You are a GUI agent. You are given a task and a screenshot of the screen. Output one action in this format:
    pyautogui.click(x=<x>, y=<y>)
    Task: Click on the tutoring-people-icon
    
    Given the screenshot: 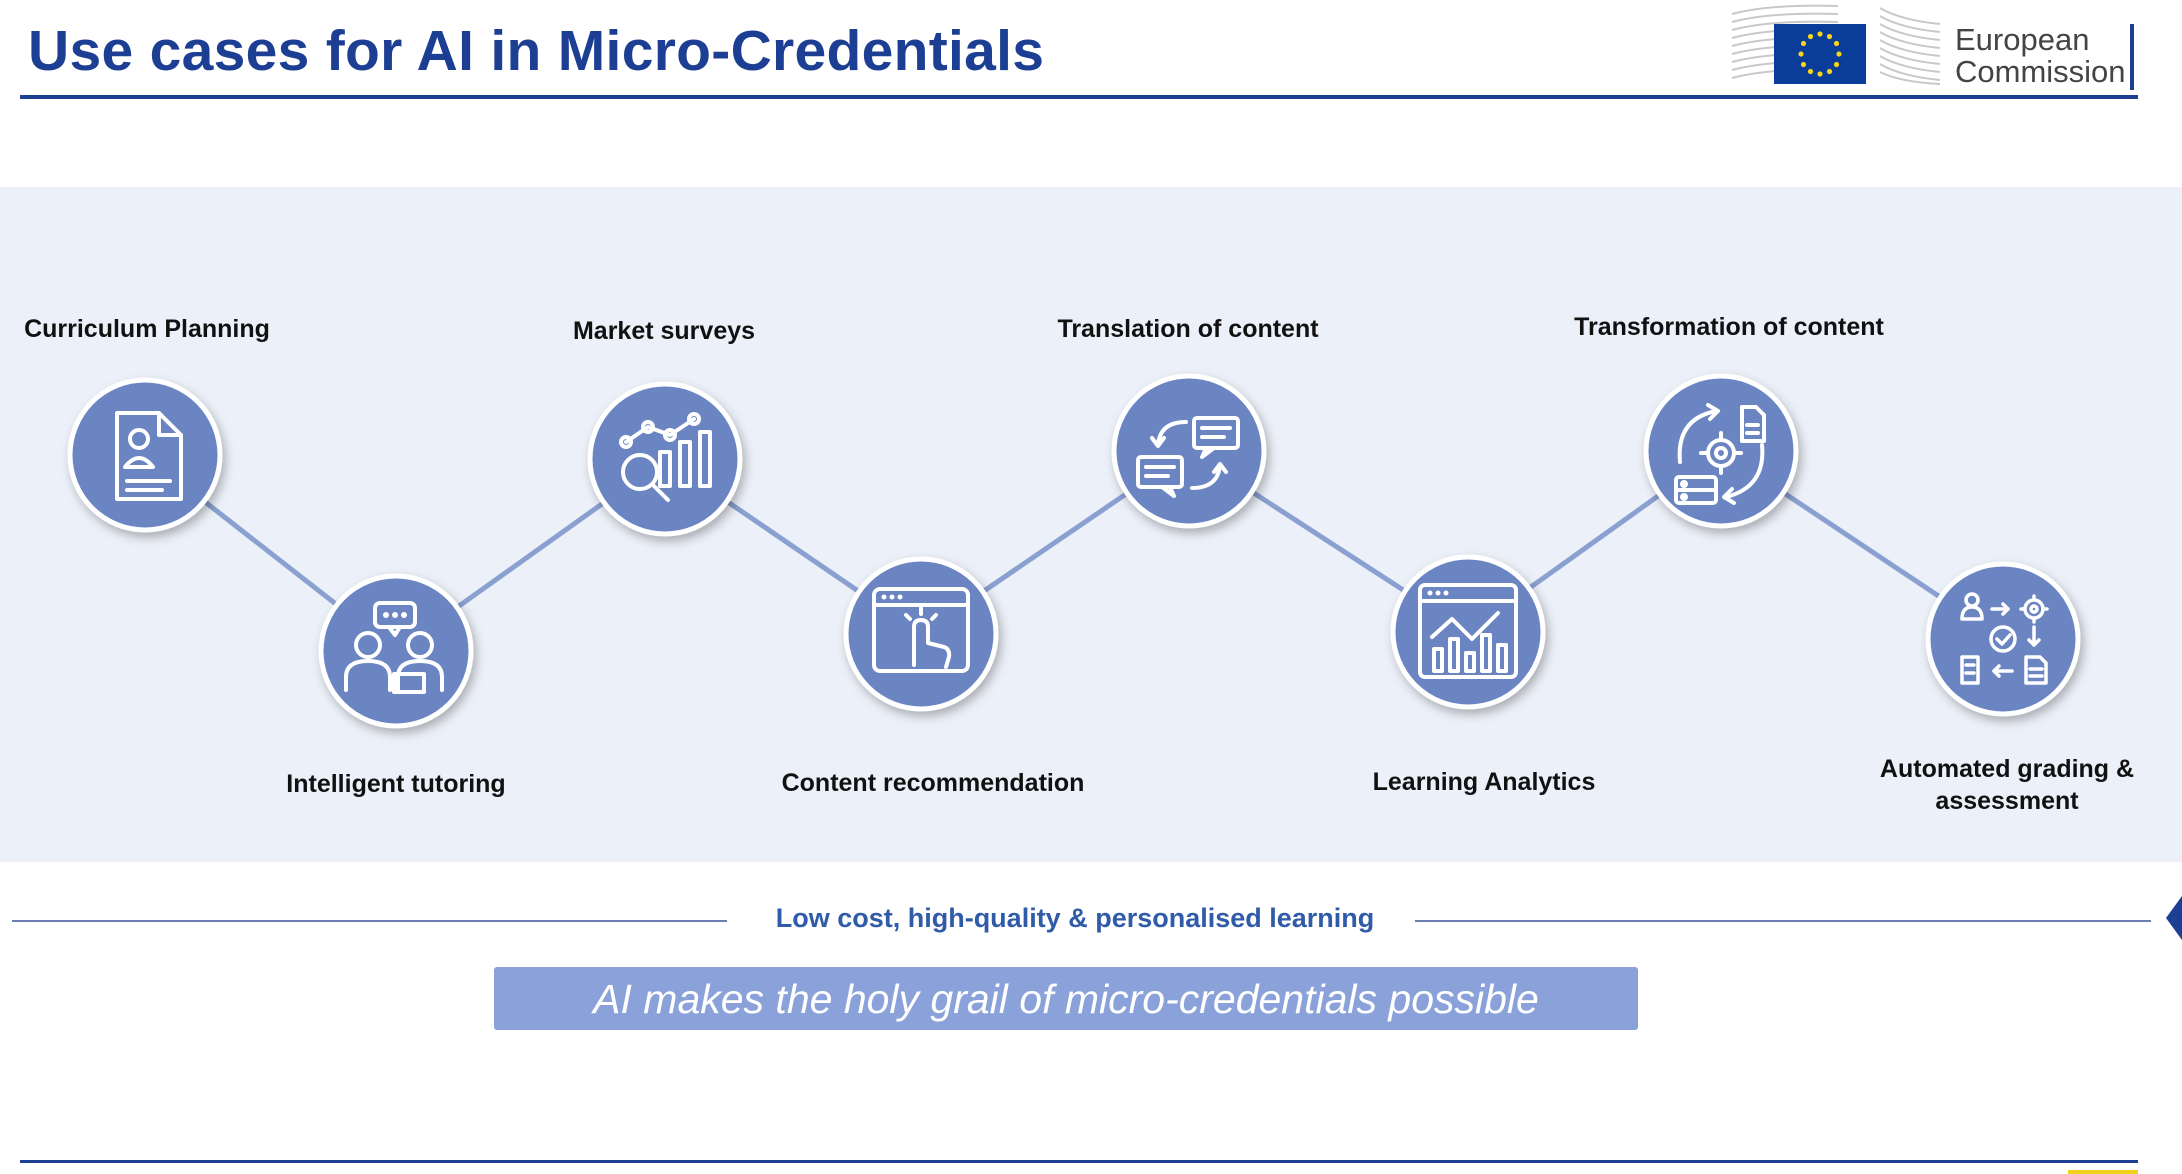 What is the action you would take?
    pyautogui.click(x=394, y=647)
    